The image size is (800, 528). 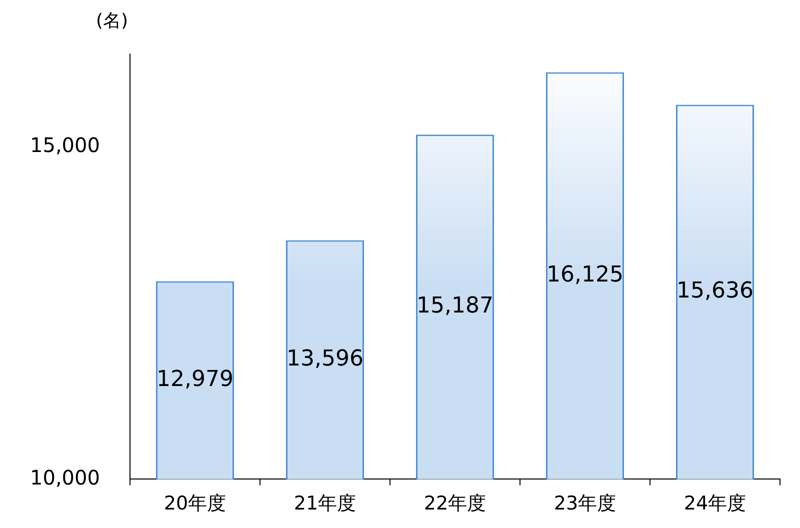 What do you see at coordinates (112, 21) in the screenshot?
I see `y-axis-title: (名)` at bounding box center [112, 21].